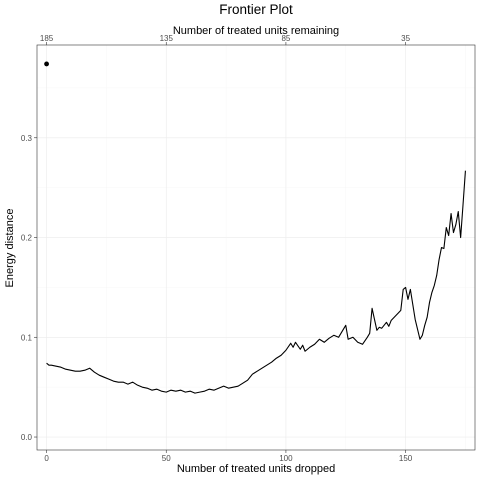 This screenshot has height=480, width=480. Describe the element at coordinates (27, 238) in the screenshot. I see `y-tick-label: 0.2` at that location.